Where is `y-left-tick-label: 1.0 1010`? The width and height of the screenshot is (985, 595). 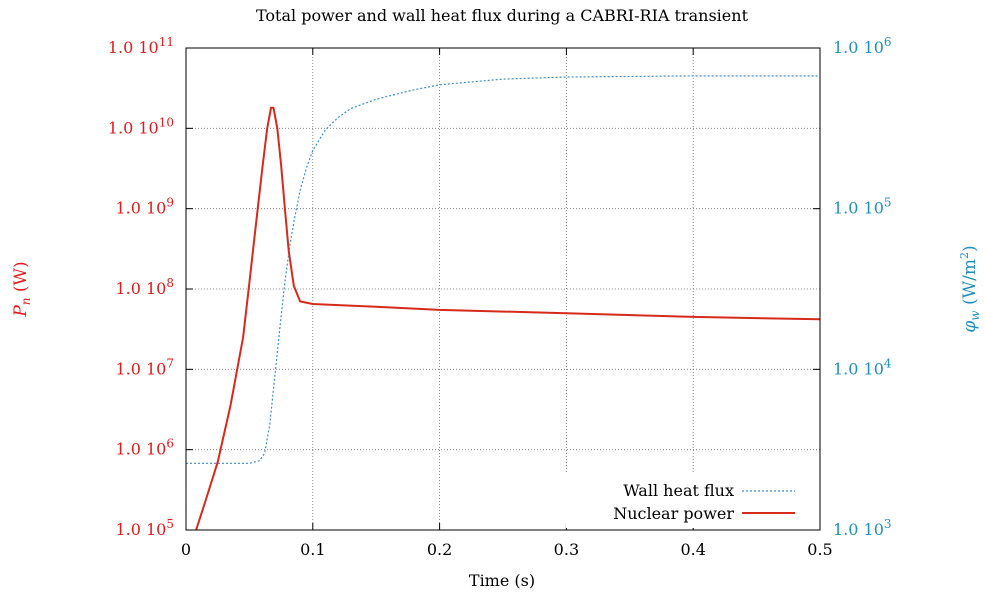 y-left-tick-label: 1.0 1010 is located at coordinates (141, 126).